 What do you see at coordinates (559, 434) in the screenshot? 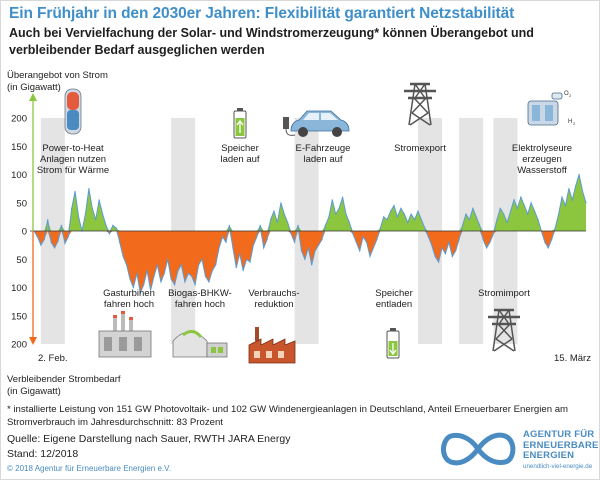
I see `logo-line-1: AGENTUR FÜR` at bounding box center [559, 434].